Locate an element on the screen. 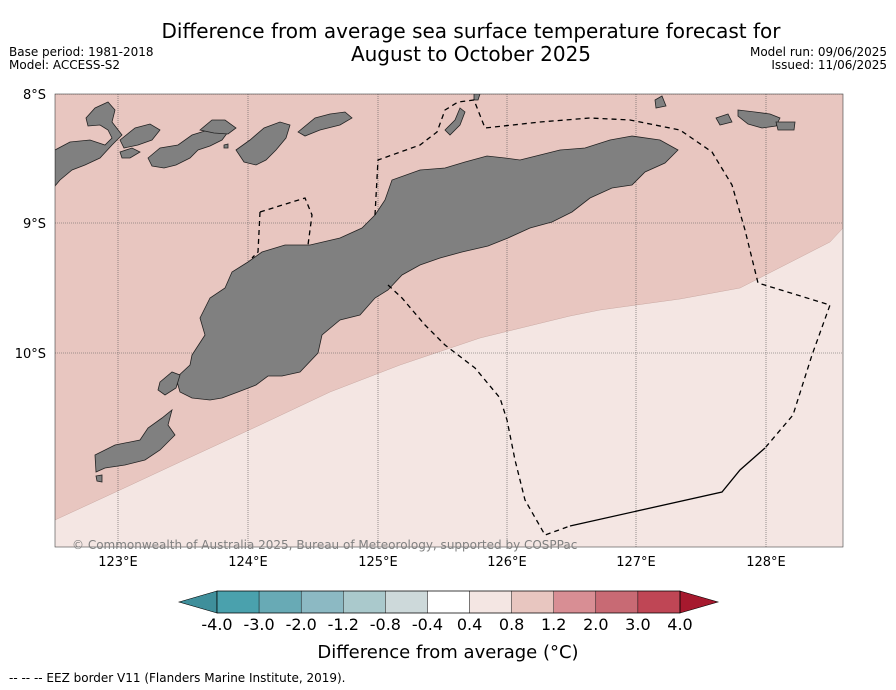 The width and height of the screenshot is (896, 690). kisar-island is located at coordinates (660, 102).